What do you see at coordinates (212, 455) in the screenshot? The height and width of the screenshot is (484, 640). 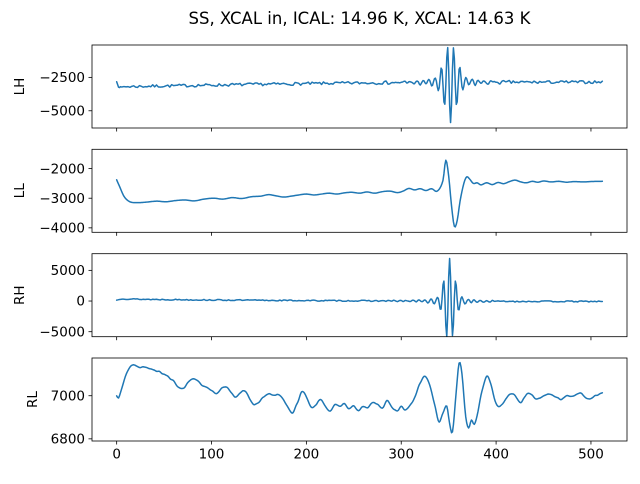 I see `xtick-label: 100` at bounding box center [212, 455].